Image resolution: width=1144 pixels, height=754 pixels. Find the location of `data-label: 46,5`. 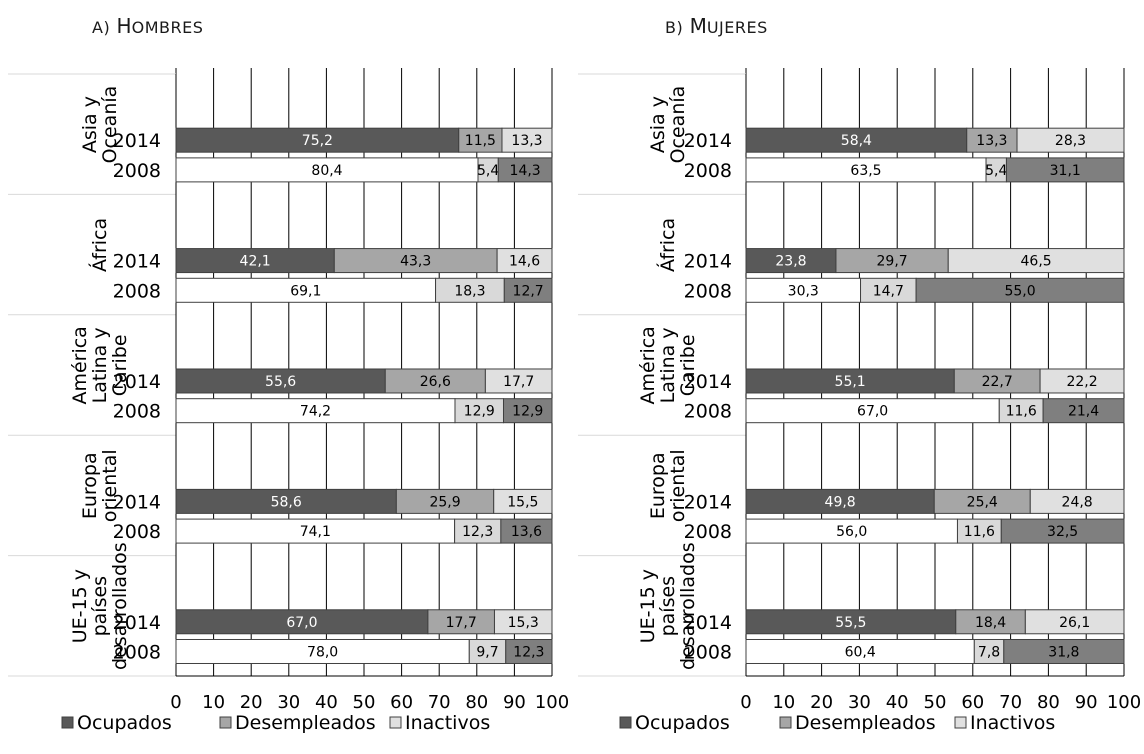

data-label: 46,5 is located at coordinates (1036, 262).